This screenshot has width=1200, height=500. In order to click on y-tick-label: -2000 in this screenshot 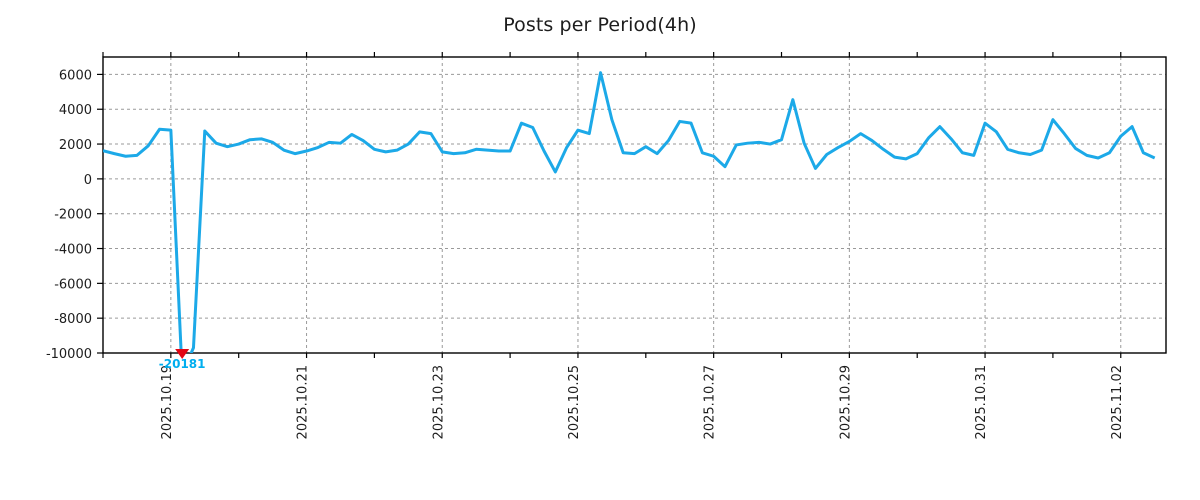, I will do `click(73, 215)`.